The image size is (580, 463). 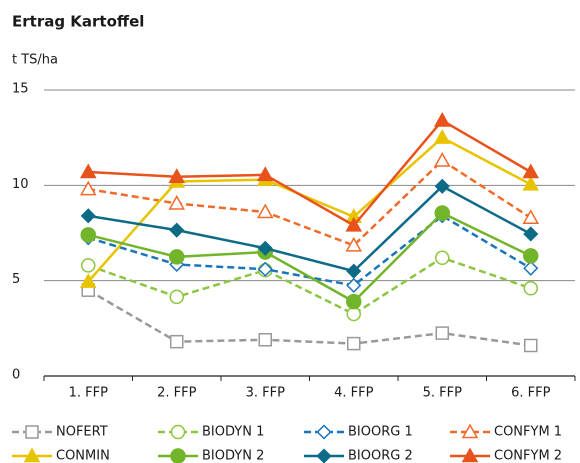 I want to click on y-tick-label: 5, so click(x=16, y=279).